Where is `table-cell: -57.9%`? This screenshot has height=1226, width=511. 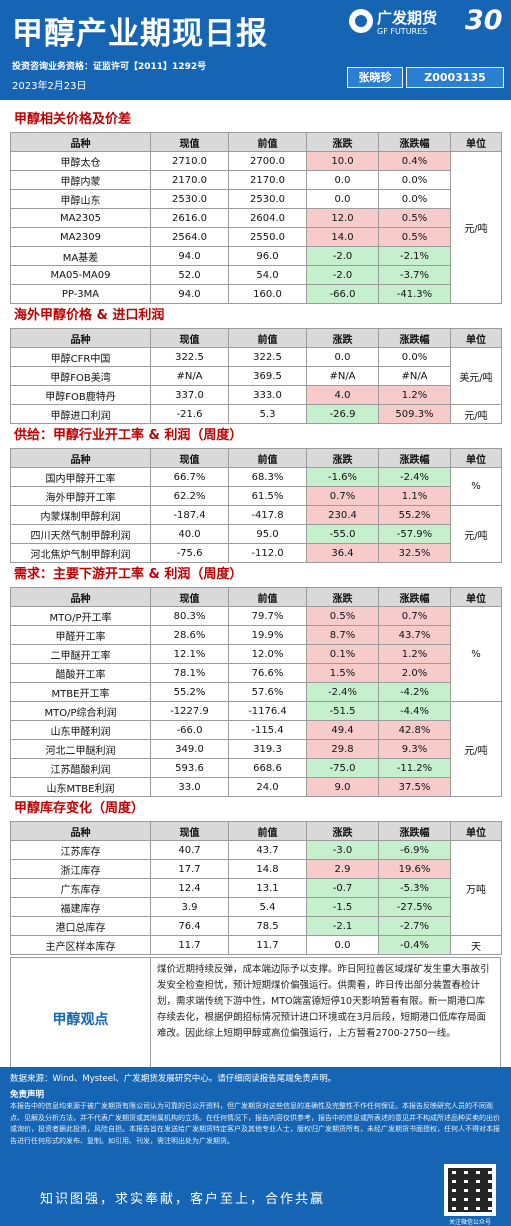 table-cell: -57.9% is located at coordinates (414, 534).